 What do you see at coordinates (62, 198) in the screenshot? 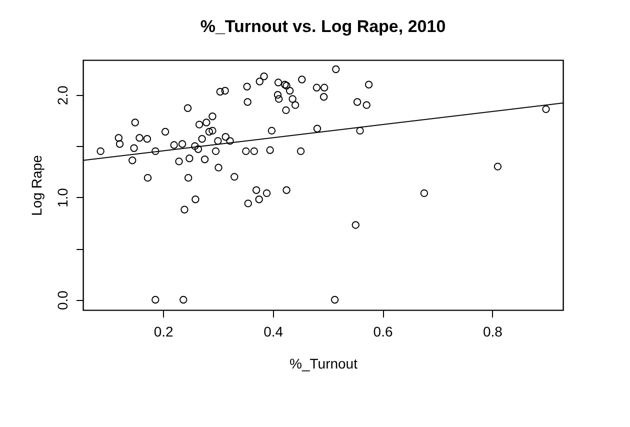
I see `y-tick-label: 1.0` at bounding box center [62, 198].